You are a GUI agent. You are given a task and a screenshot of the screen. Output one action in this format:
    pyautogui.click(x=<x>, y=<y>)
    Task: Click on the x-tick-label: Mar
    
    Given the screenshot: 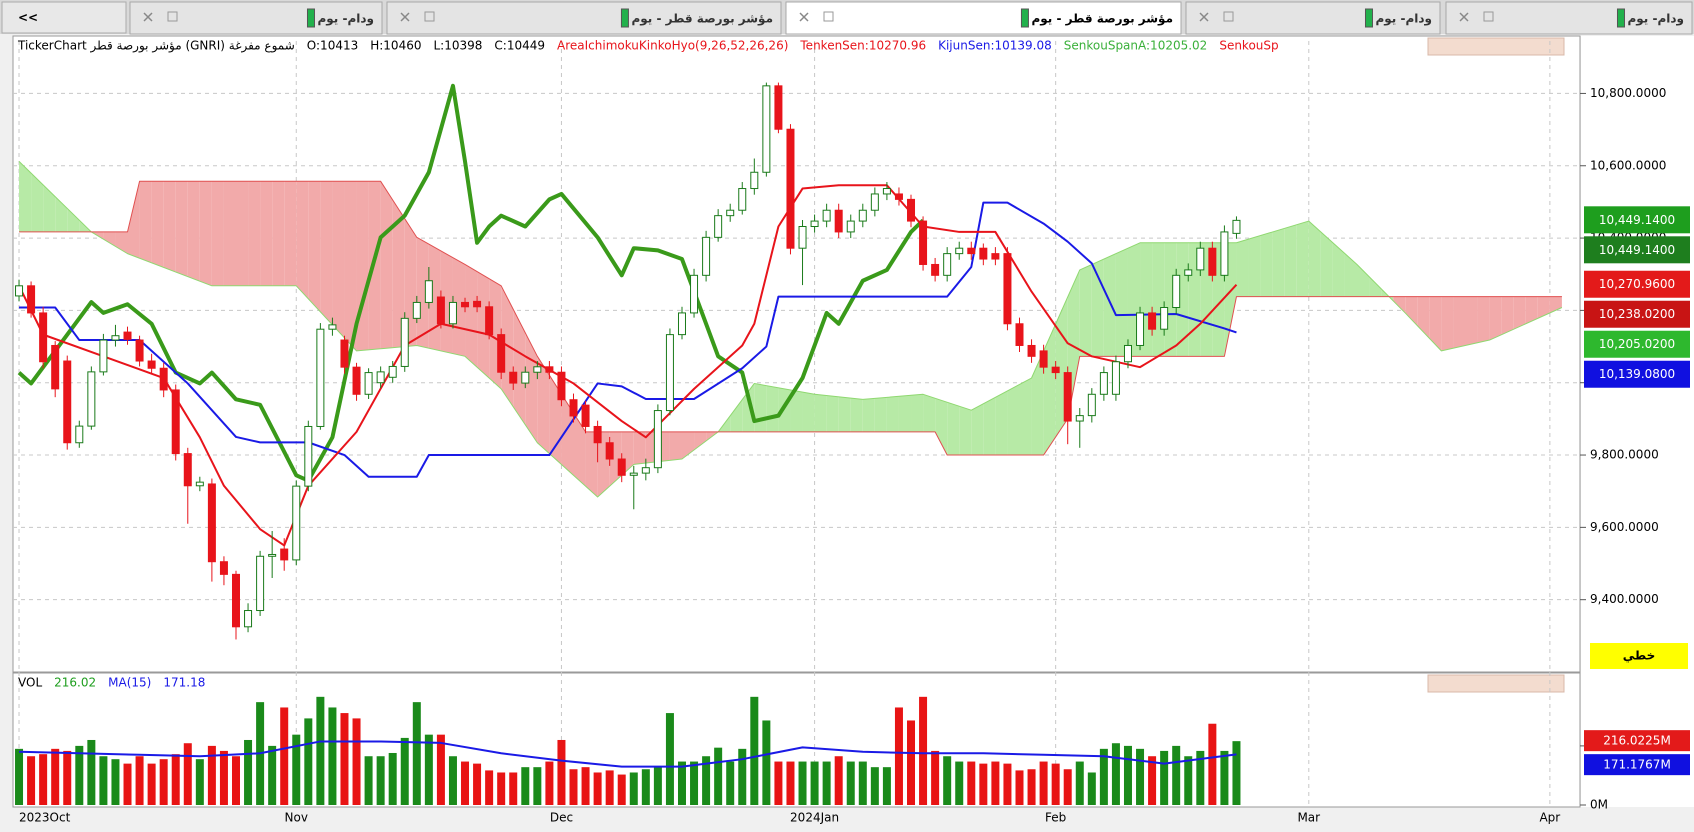 What is the action you would take?
    pyautogui.click(x=1308, y=818)
    